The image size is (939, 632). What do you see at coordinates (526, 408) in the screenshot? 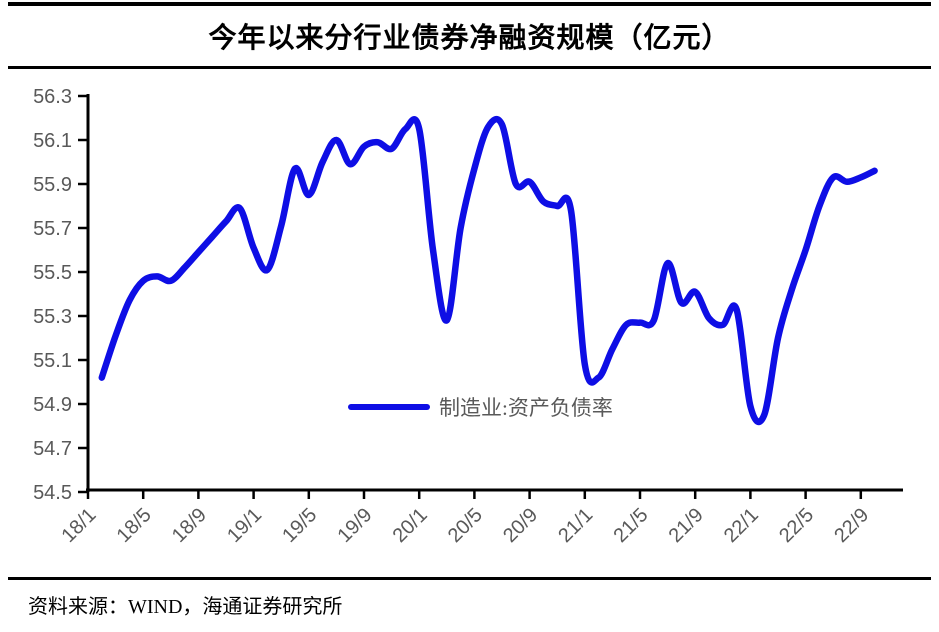
I see `legend-label: 制造业:资产负债率` at bounding box center [526, 408].